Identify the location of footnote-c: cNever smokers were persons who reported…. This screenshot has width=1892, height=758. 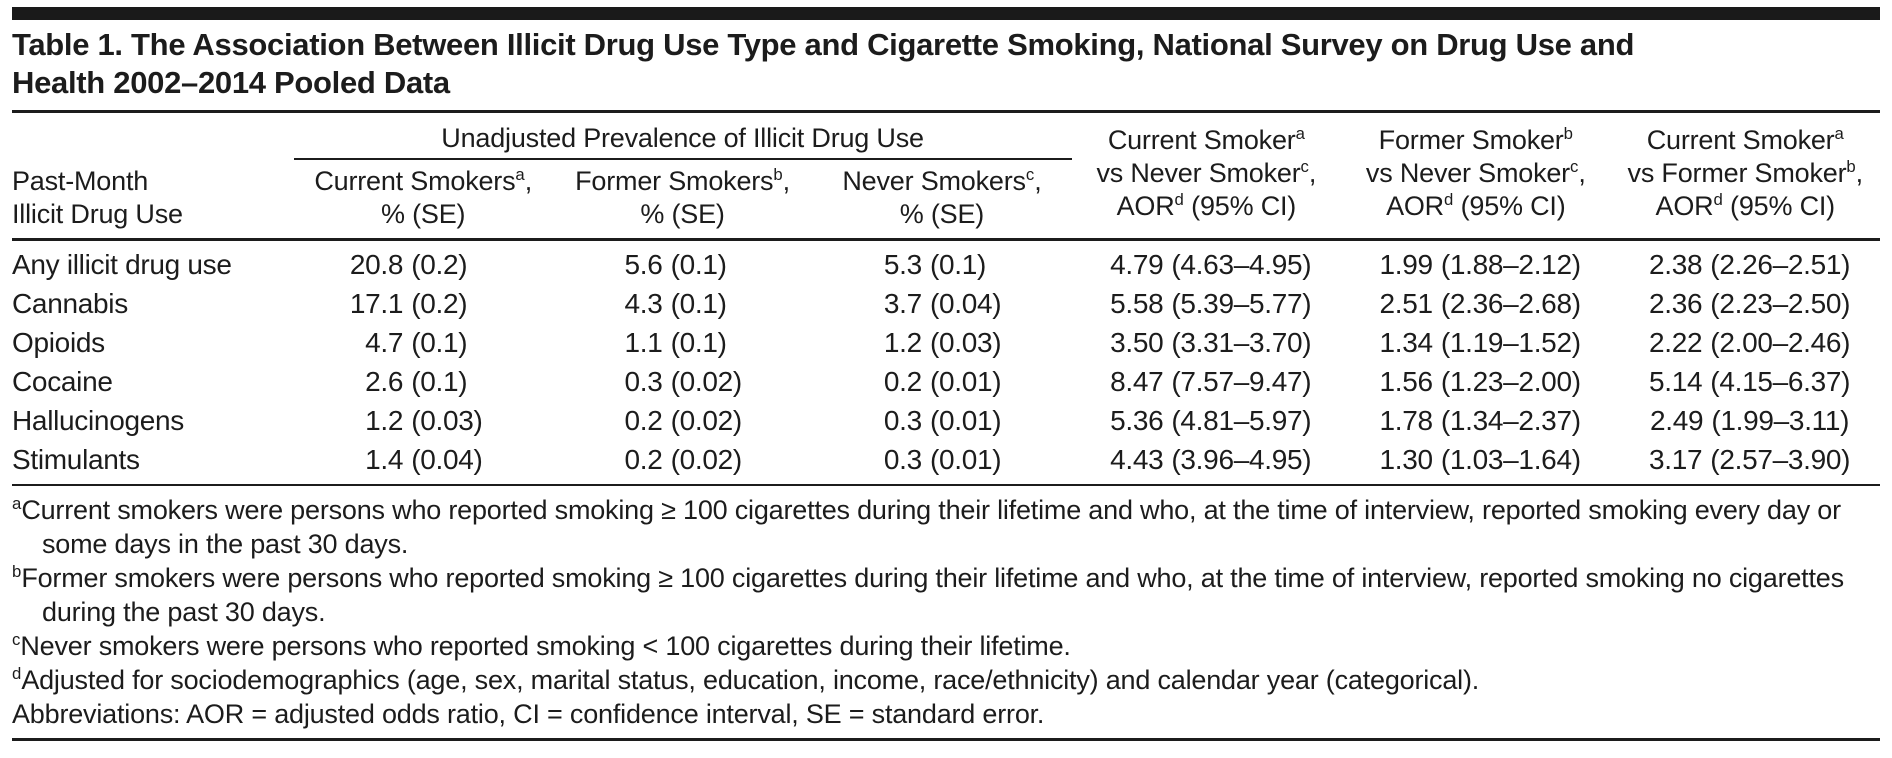
(541, 645).